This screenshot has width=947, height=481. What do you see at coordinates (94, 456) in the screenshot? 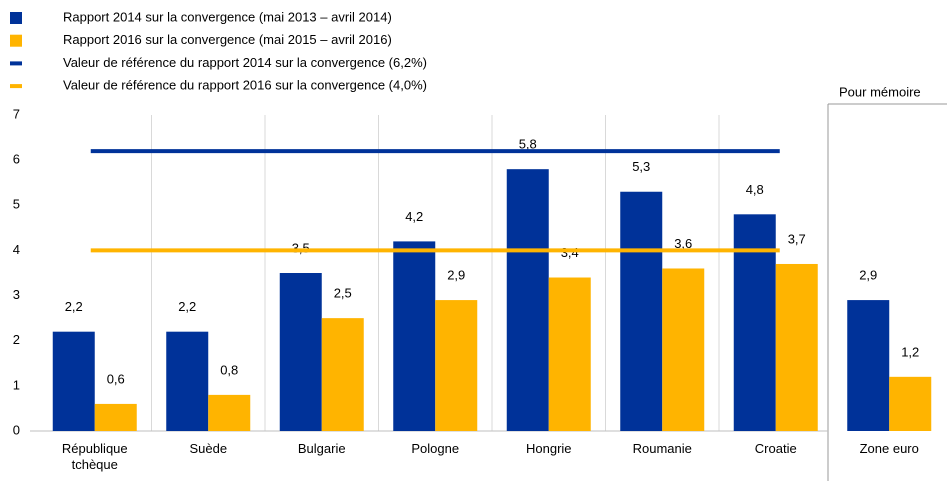
I see `x-tick-label: République tchèque` at bounding box center [94, 456].